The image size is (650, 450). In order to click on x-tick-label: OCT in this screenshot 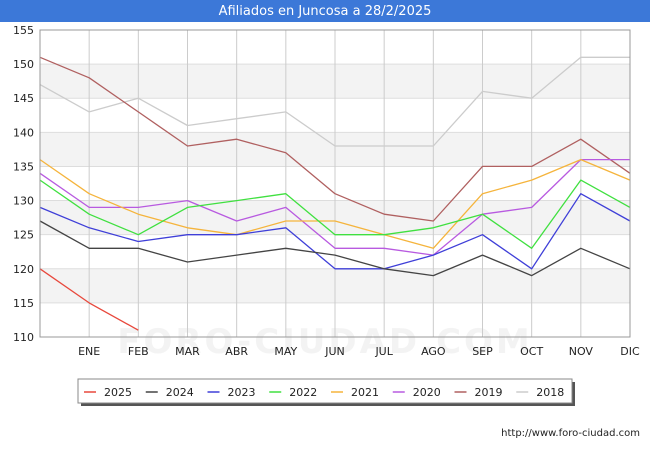, I will do `click(531, 351)`.